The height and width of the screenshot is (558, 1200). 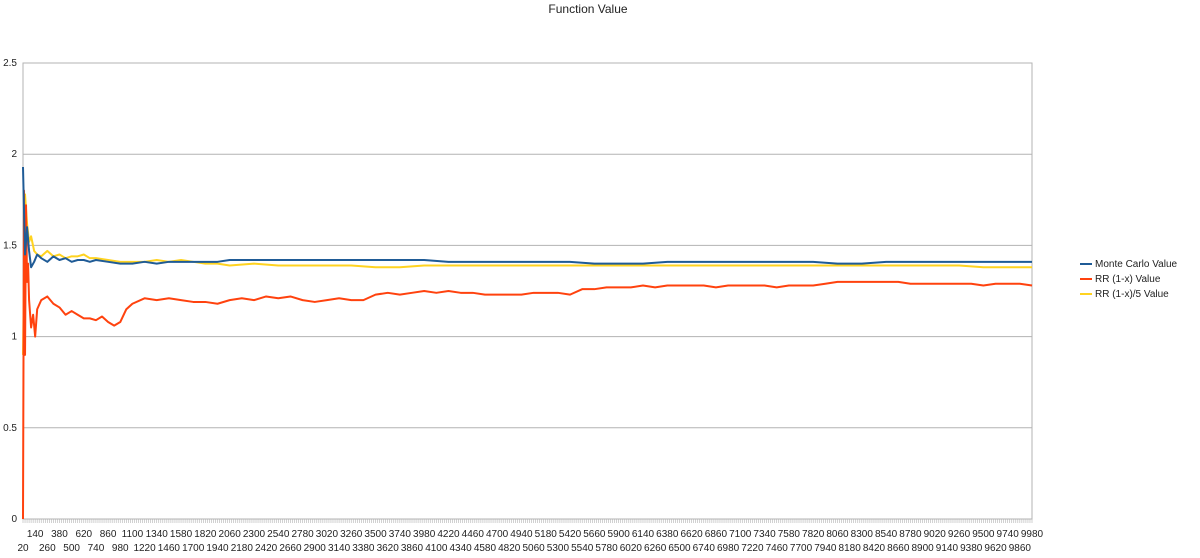 I want to click on x-tick-marks, so click(x=527, y=521).